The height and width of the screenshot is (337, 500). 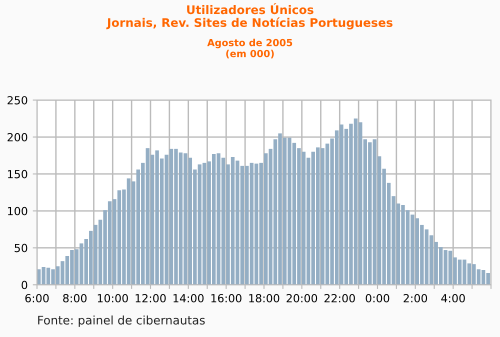 What do you see at coordinates (378, 298) in the screenshot?
I see `x-tick-label: 0:00` at bounding box center [378, 298].